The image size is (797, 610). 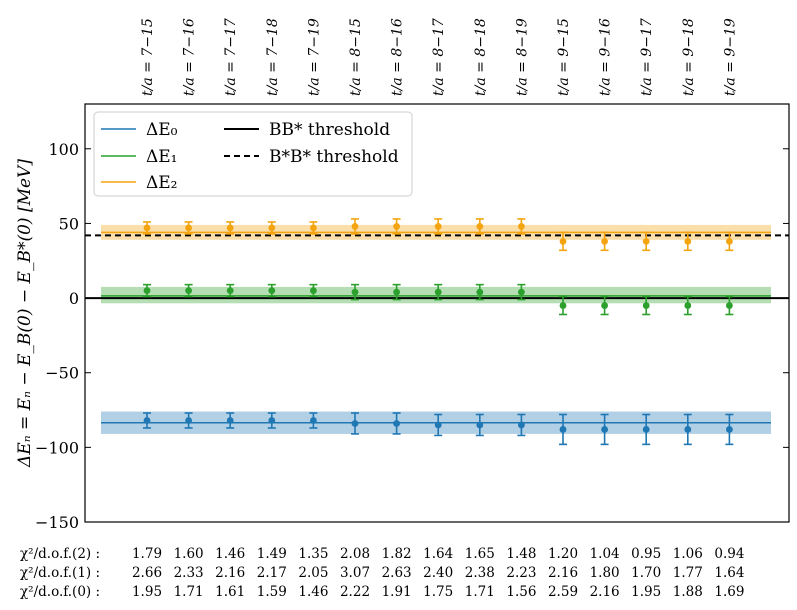 What do you see at coordinates (253, 154) in the screenshot?
I see `legend-frame` at bounding box center [253, 154].